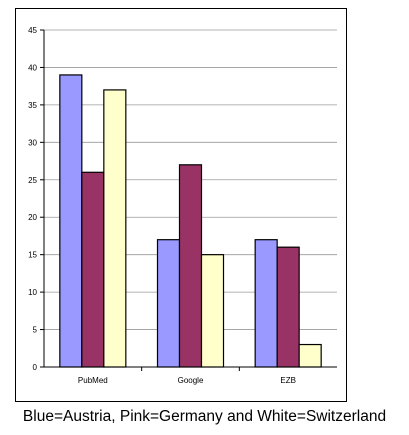 The width and height of the screenshot is (409, 435). Describe the element at coordinates (191, 380) in the screenshot. I see `x-tick-label: Google` at that location.